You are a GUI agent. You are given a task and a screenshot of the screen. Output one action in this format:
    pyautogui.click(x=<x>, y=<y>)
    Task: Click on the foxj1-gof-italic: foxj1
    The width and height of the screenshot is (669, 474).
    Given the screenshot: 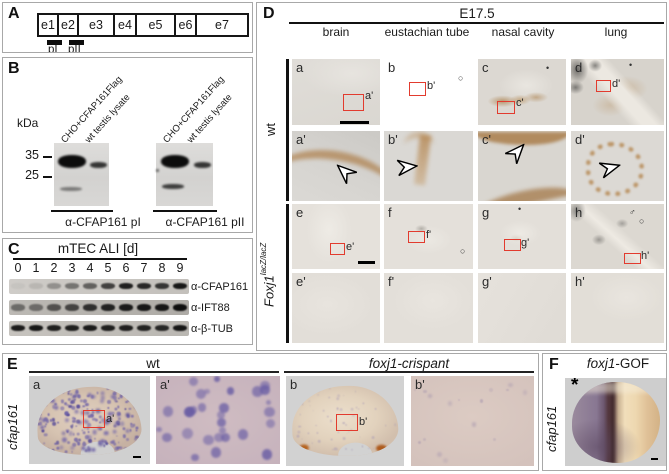 What is the action you would take?
    pyautogui.click(x=601, y=363)
    